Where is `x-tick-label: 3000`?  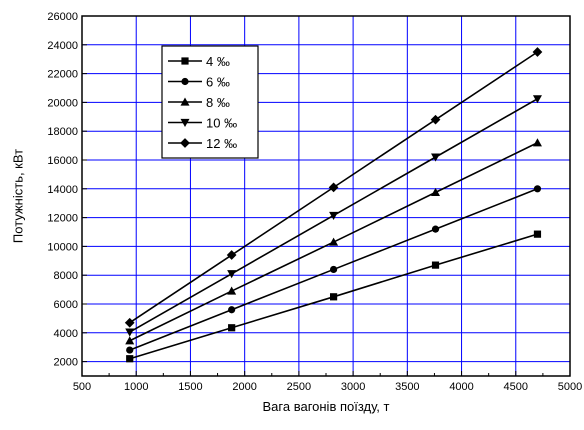 x-tick-label: 3000 is located at coordinates (353, 387).